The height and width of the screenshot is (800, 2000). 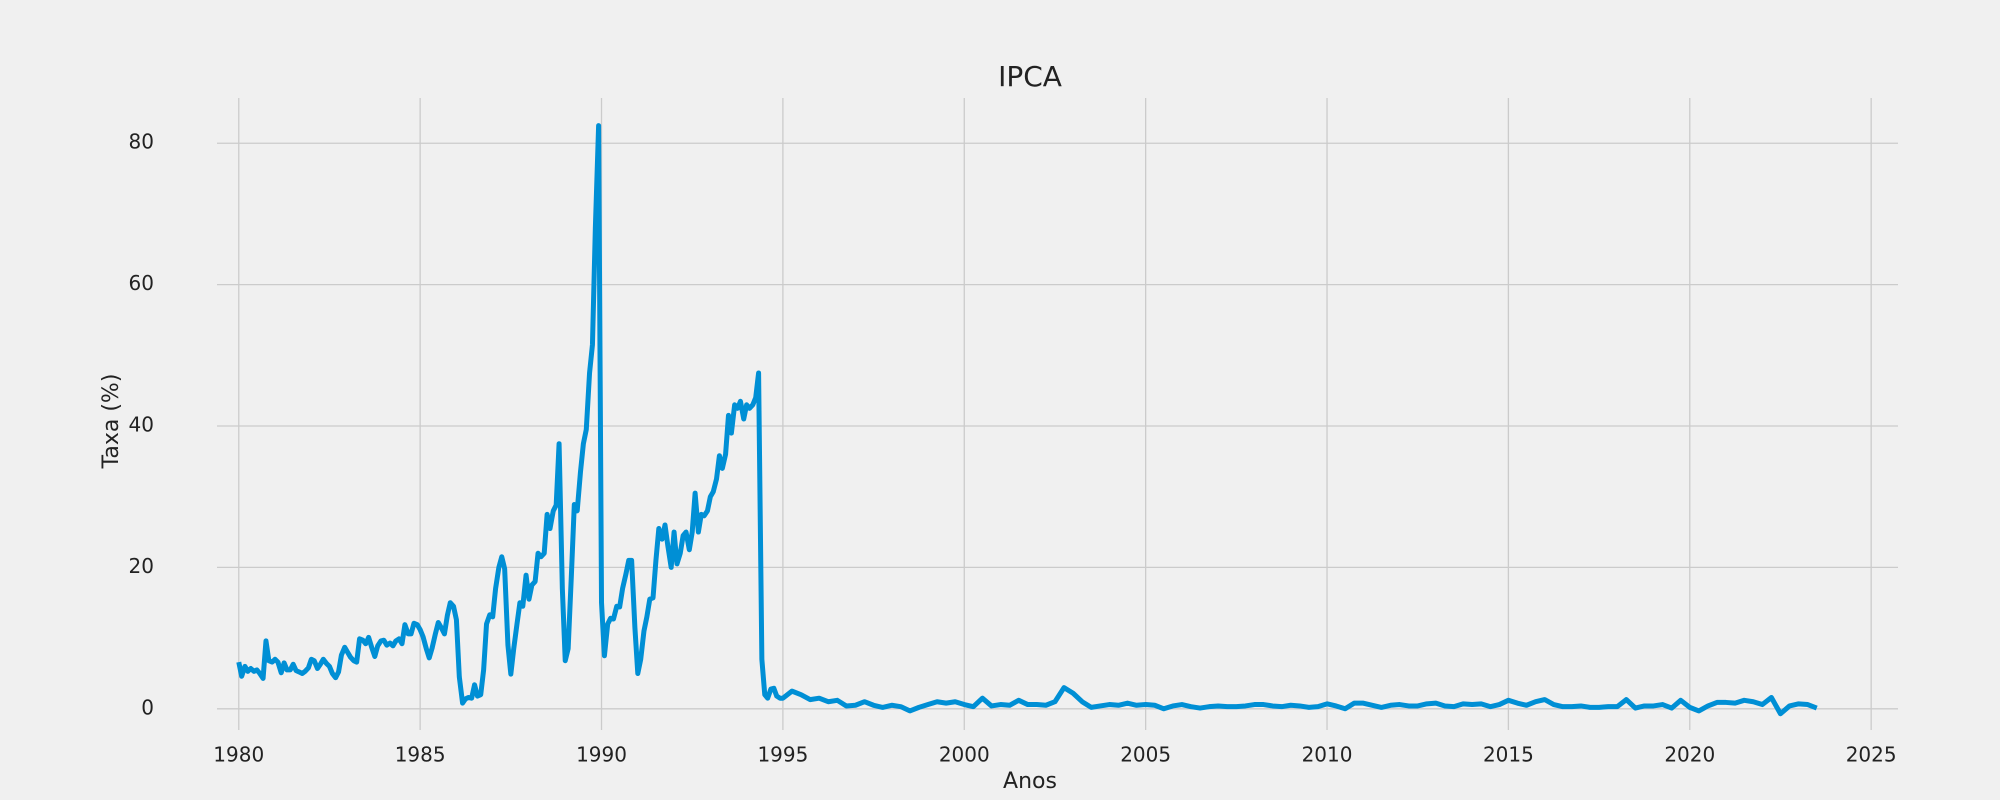 I want to click on y-tick-label: 40, so click(x=141, y=425).